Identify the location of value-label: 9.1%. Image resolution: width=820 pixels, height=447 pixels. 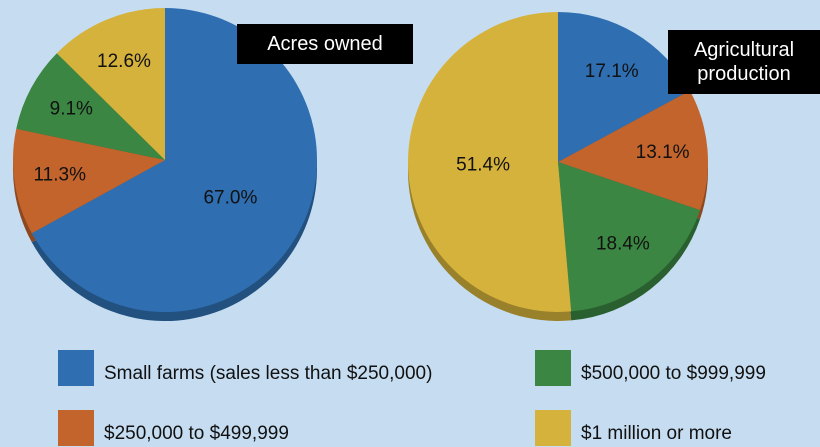
(71, 109).